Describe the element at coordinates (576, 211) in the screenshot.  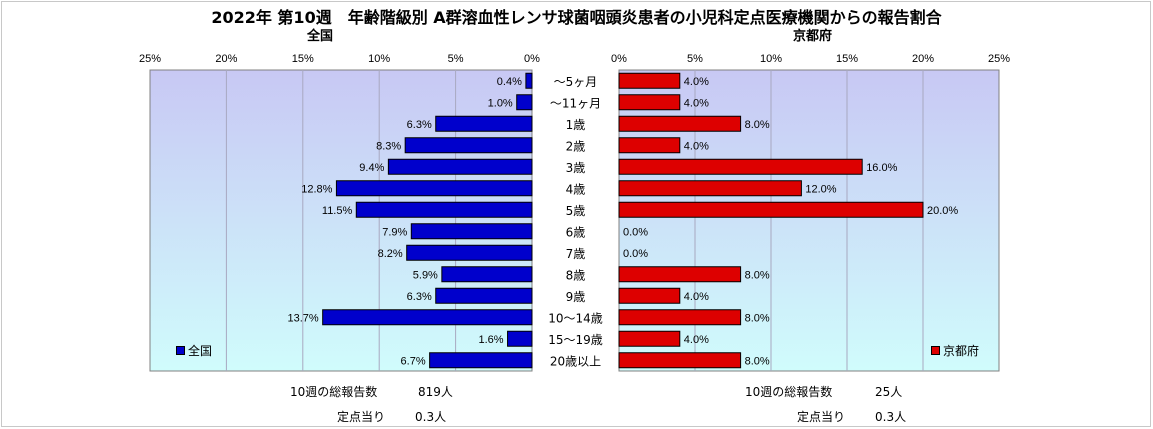
I see `category-label: 5歳` at that location.